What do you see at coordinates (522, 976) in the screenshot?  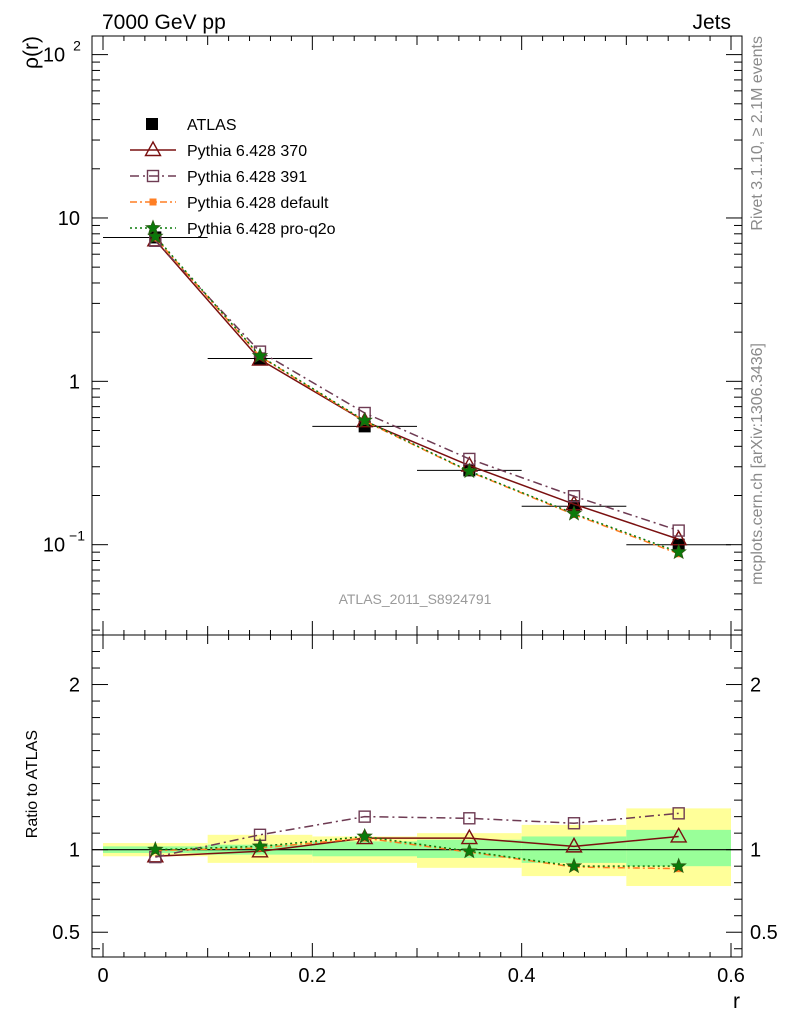 I see `x-tick-label: 0.4` at bounding box center [522, 976].